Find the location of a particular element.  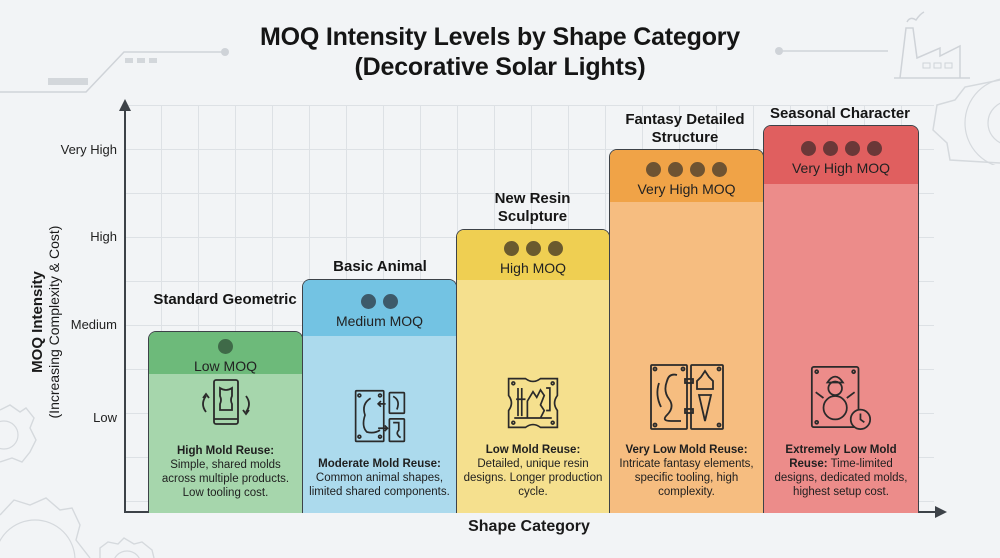

bar-header: Medium MOQ is located at coordinates (379, 308).